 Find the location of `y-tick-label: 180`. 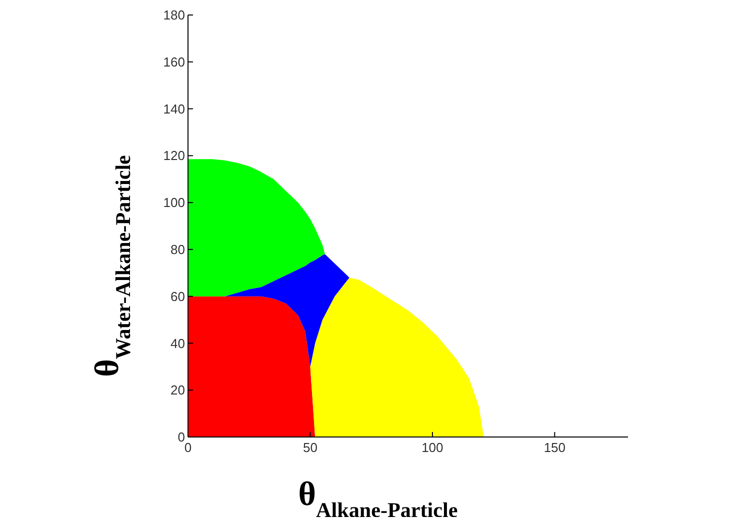

y-tick-label: 180 is located at coordinates (174, 15).